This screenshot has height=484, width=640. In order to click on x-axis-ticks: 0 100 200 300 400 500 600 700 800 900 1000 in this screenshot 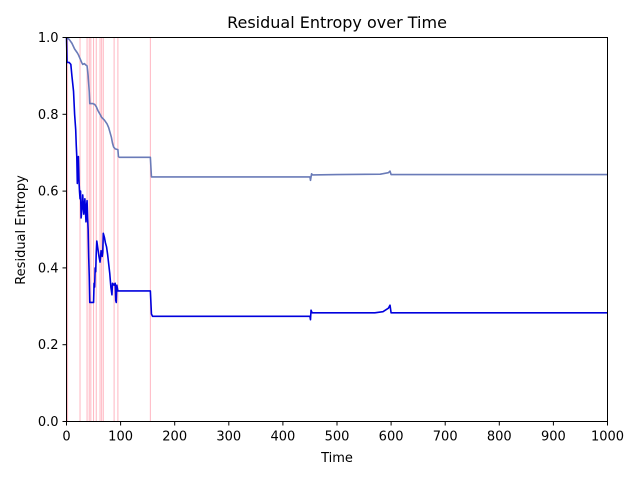, I will do `click(343, 433)`.